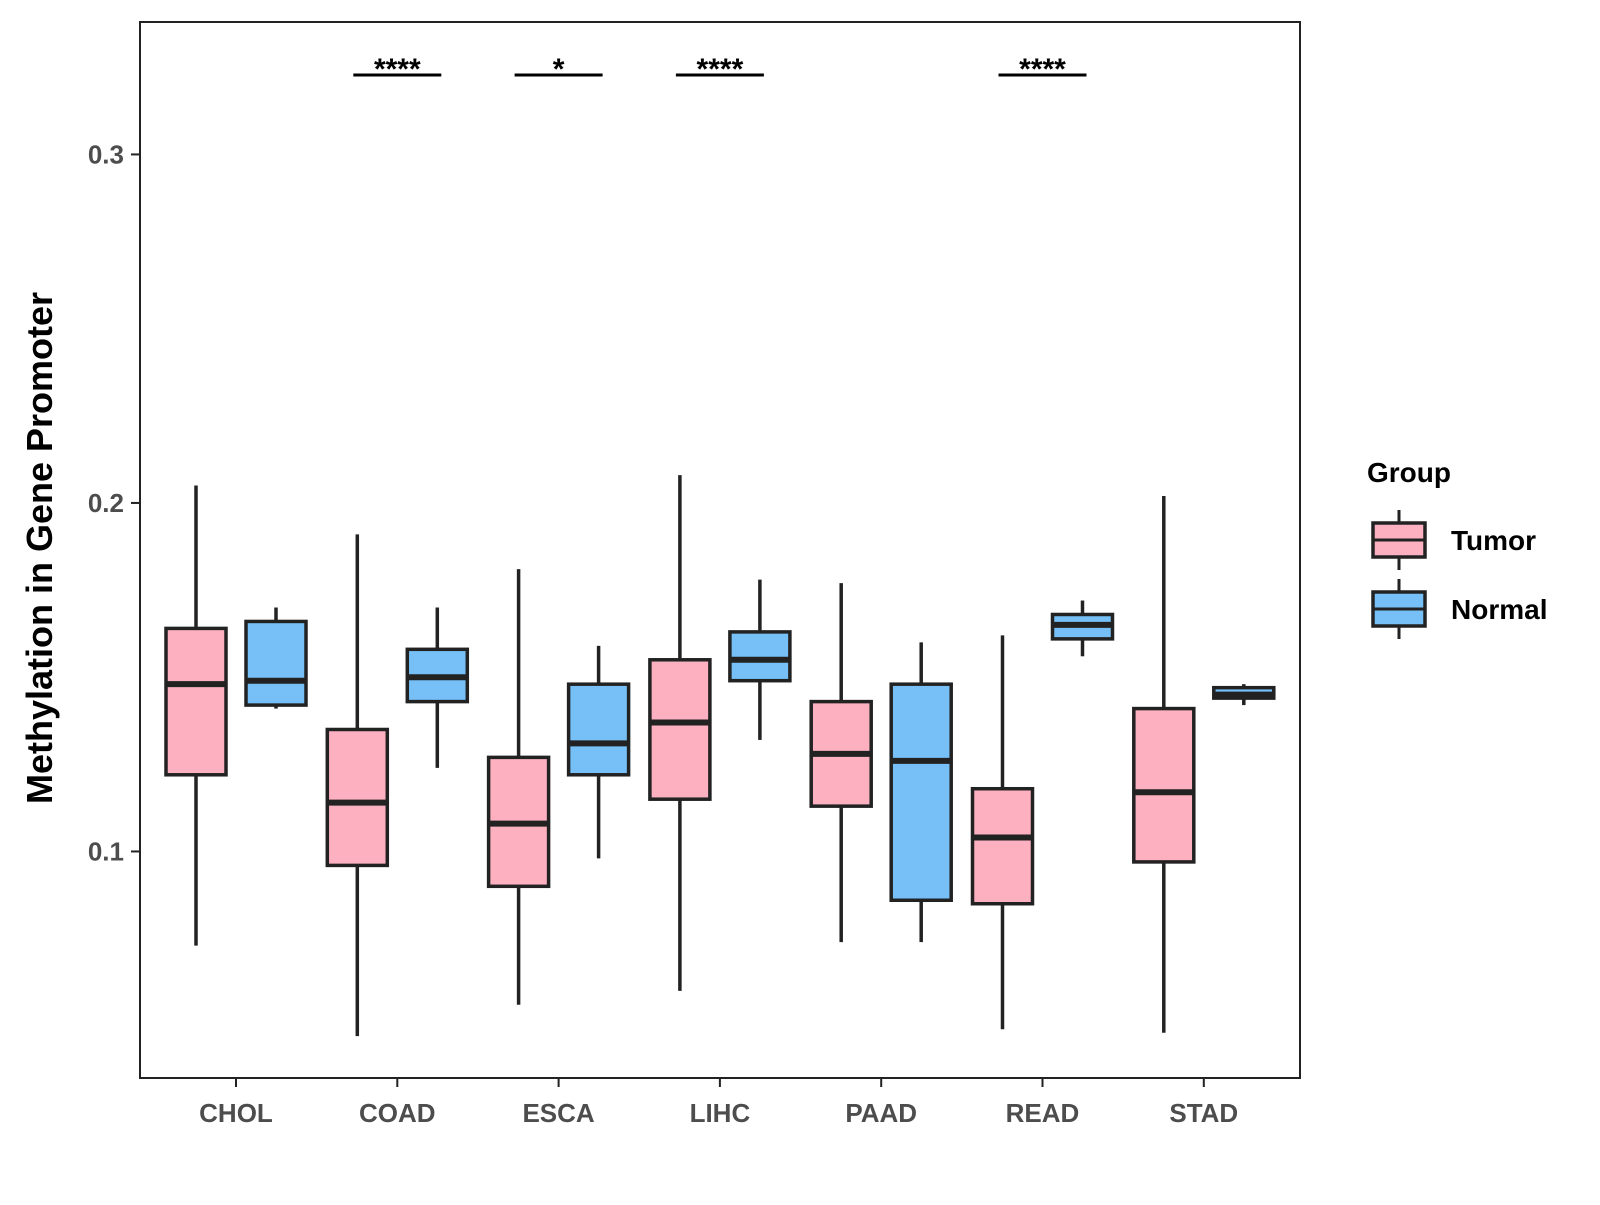 Image resolution: width=1600 pixels, height=1205 pixels. I want to click on legend-item-tumor: Tumor, so click(1453, 540).